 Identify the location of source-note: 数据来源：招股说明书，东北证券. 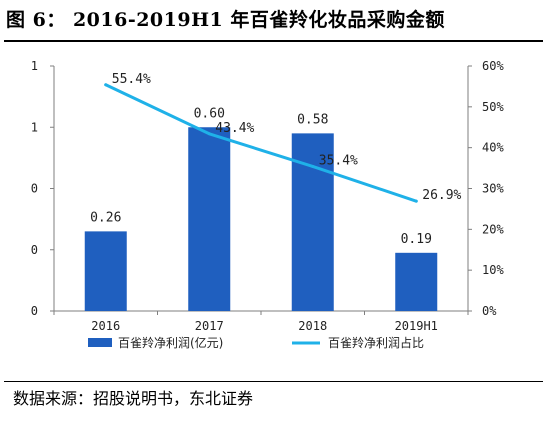
(133, 398).